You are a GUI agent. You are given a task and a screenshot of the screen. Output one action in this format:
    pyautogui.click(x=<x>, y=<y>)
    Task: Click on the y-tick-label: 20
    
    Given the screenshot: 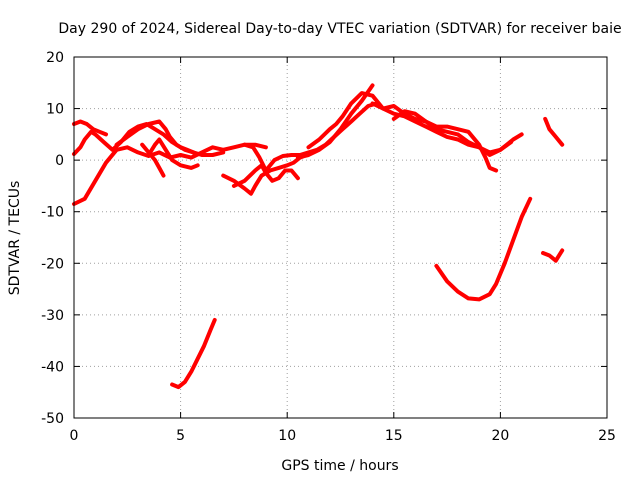 What is the action you would take?
    pyautogui.click(x=55, y=58)
    